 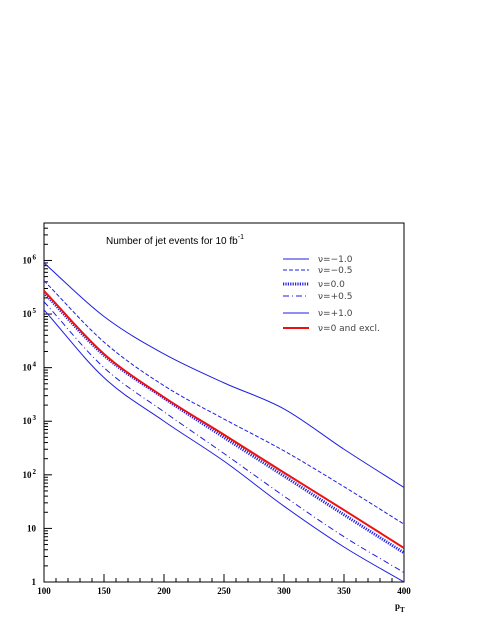 I want to click on y-tick-label: 10⁵, so click(x=30, y=313).